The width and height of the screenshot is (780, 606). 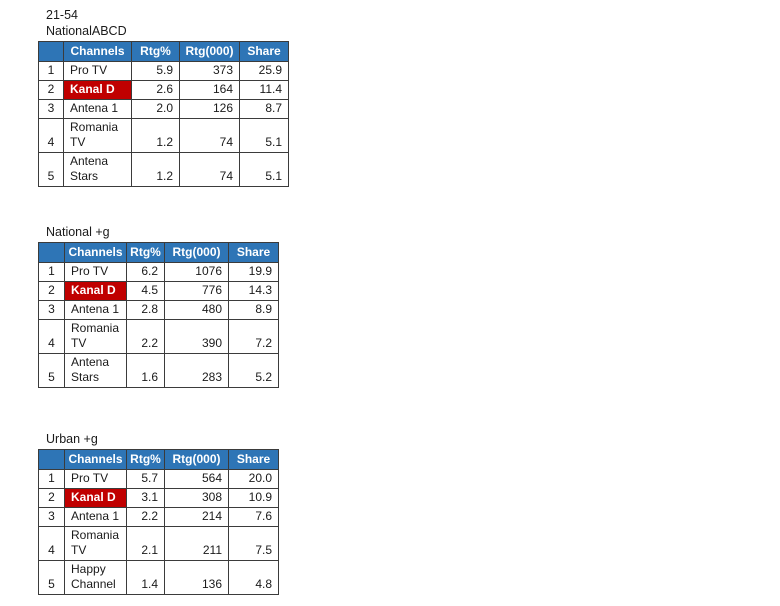 What do you see at coordinates (155, 71) in the screenshot?
I see `rtg-pct-cell: 5.9` at bounding box center [155, 71].